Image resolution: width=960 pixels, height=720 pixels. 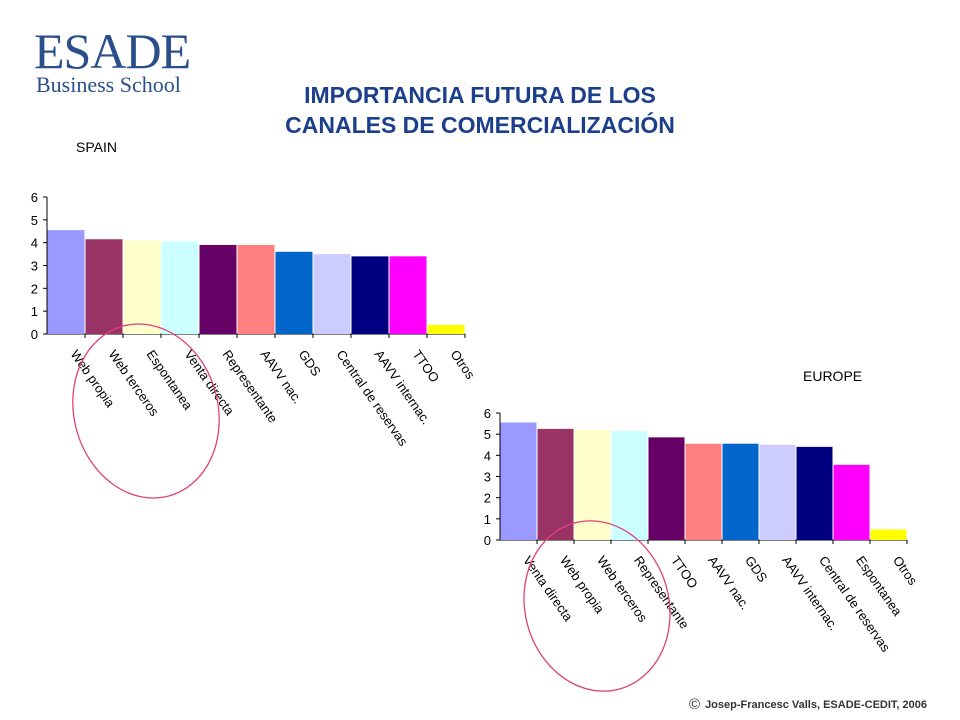 I want to click on europe-x-tick-label: TTOO, so click(x=684, y=572).